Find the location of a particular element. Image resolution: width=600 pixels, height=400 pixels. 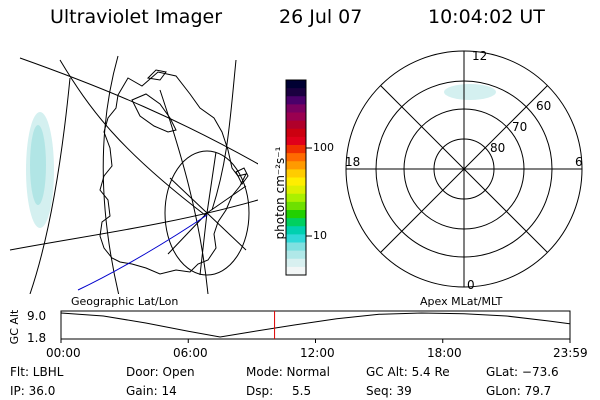

mode-status: Mode: Normal is located at coordinates (288, 372).